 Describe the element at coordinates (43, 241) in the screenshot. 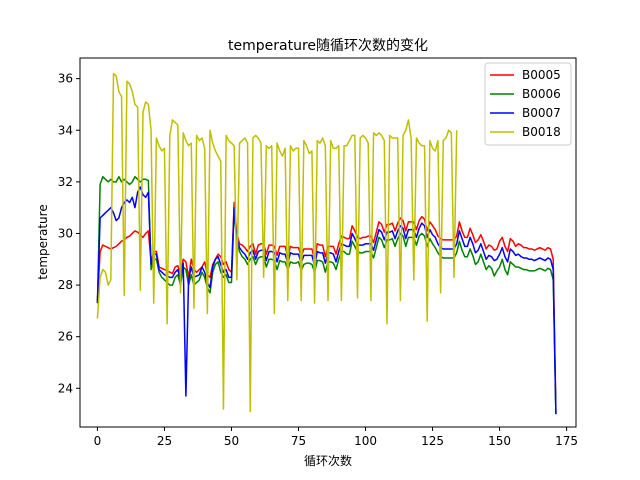

I see `y-axis-label: temperature` at that location.